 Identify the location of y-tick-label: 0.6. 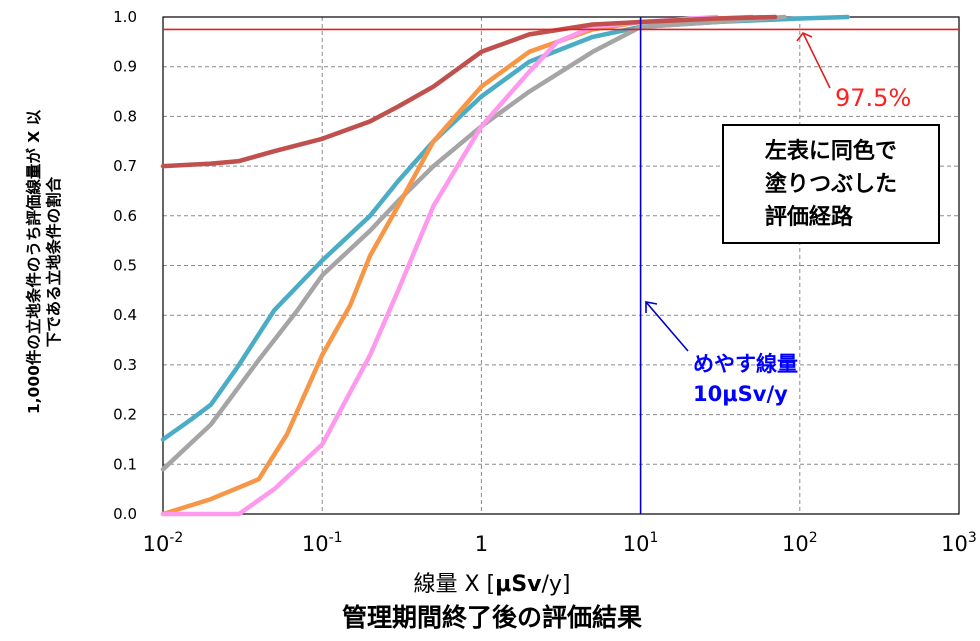
(125, 216).